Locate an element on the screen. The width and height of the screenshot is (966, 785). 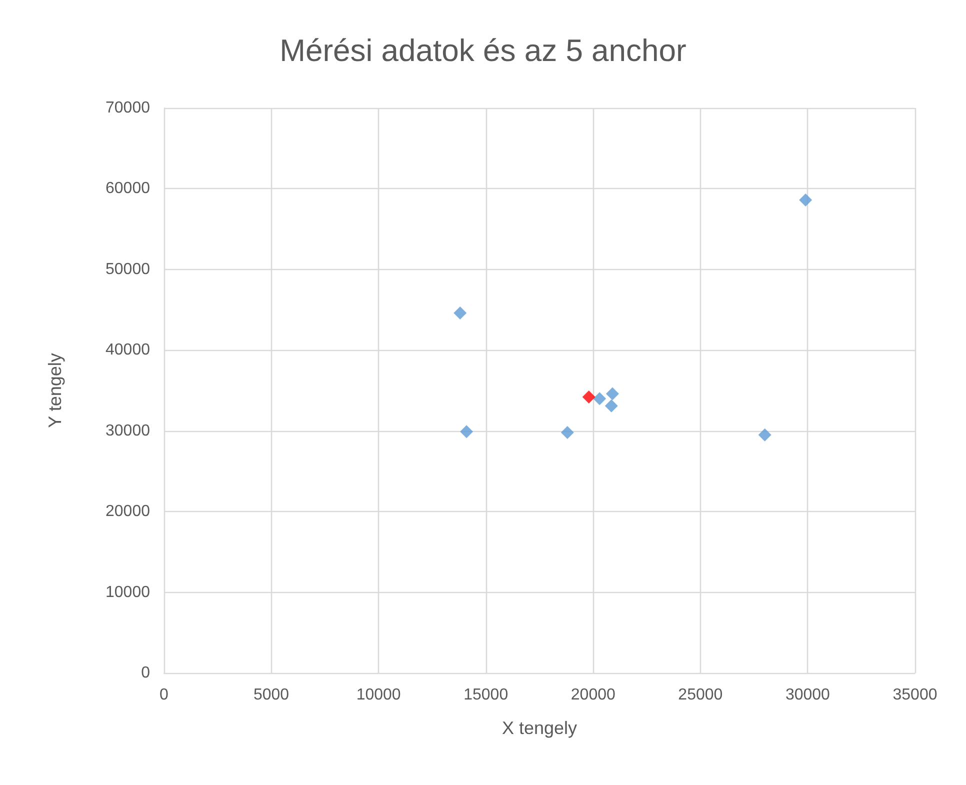
y-tick-label: 20000 is located at coordinates (128, 511).